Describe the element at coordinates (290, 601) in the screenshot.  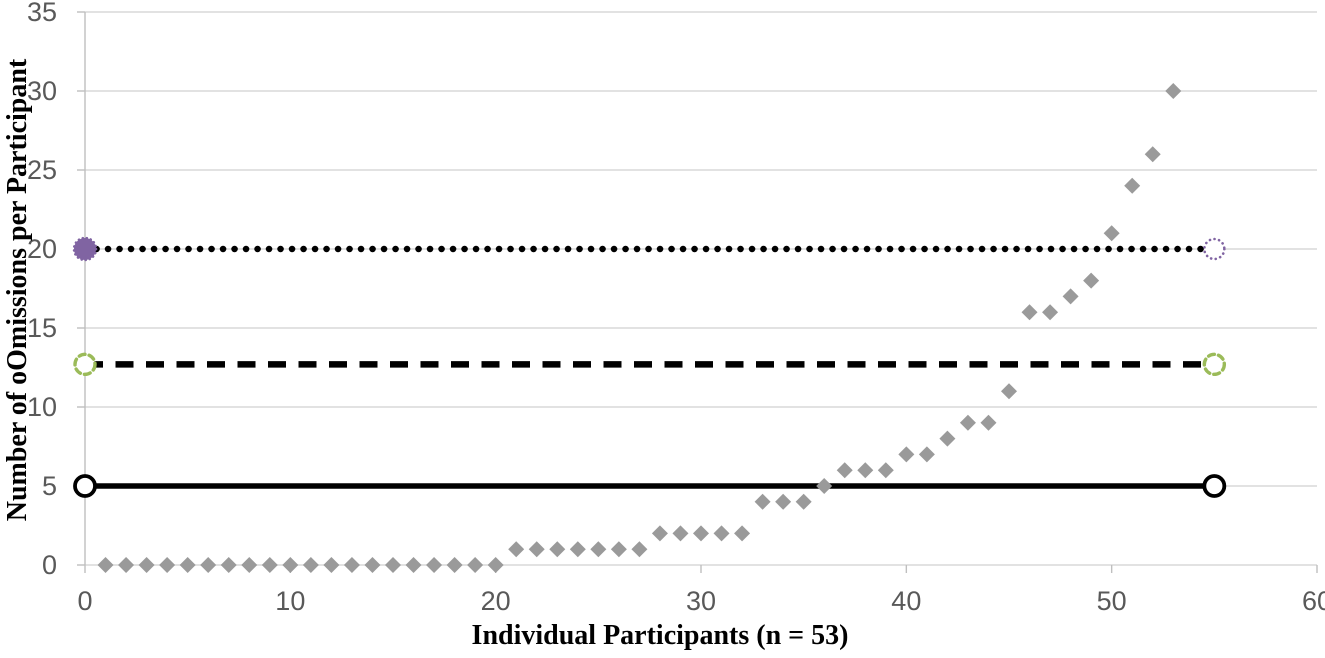
I see `x-tick-label-10: 10` at that location.